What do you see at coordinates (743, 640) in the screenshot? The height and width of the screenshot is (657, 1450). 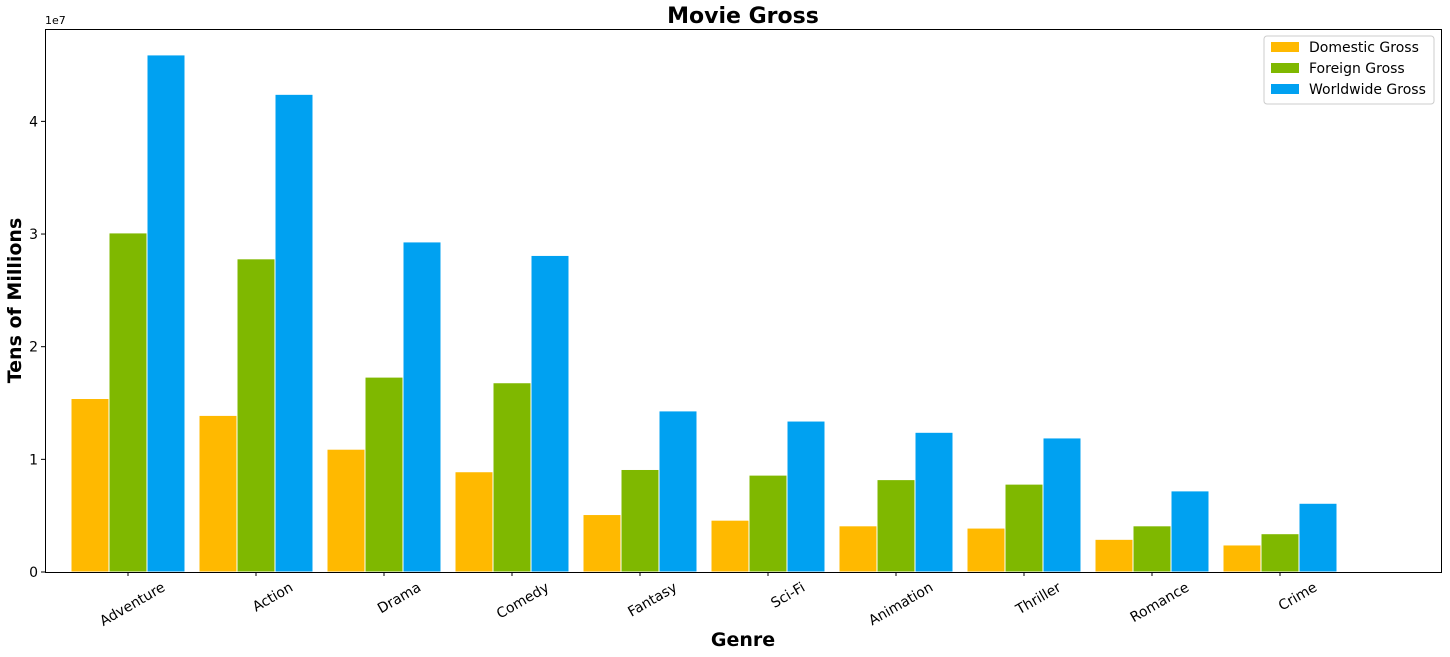 I see `x-axis-label: Genre` at bounding box center [743, 640].